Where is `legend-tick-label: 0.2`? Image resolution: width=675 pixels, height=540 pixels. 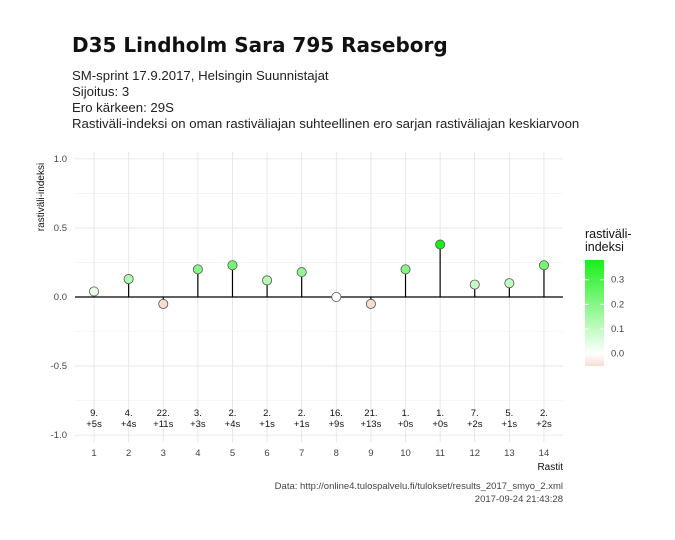
legend-tick-label: 0.2 is located at coordinates (617, 304).